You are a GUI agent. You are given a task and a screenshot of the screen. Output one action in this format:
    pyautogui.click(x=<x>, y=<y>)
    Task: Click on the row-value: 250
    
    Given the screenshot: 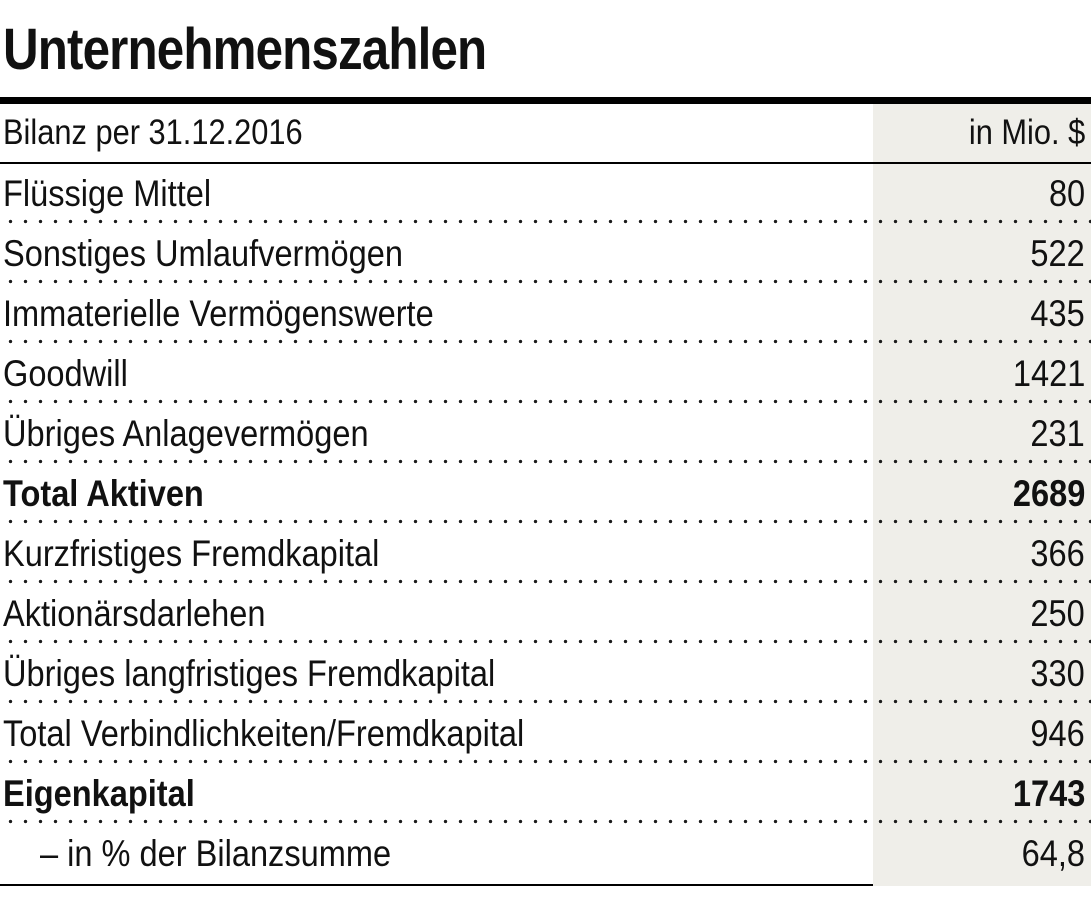 What is the action you would take?
    pyautogui.click(x=982, y=614)
    